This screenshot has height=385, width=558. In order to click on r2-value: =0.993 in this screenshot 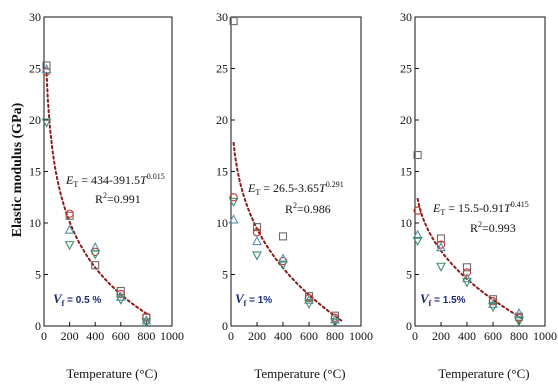, I will do `click(499, 228)`.